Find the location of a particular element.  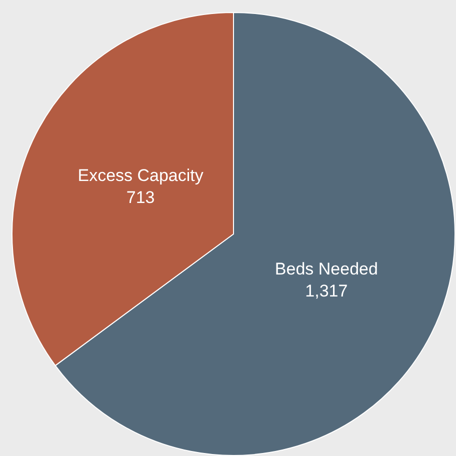

slice-label: Beds Needed is located at coordinates (326, 269).